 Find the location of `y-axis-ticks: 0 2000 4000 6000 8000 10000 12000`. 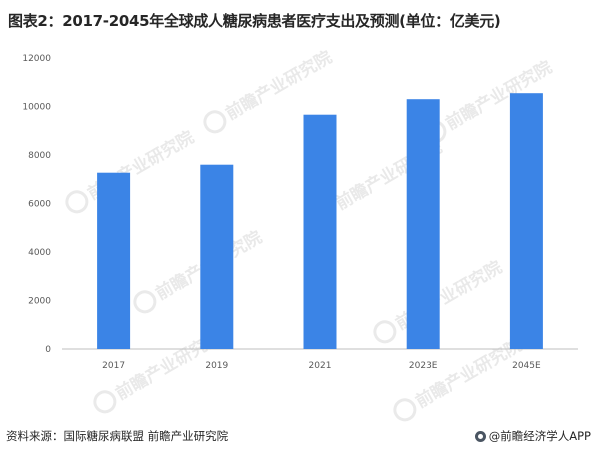

y-axis-ticks: 0 2000 4000 6000 8000 10000 12000 is located at coordinates (36, 204).